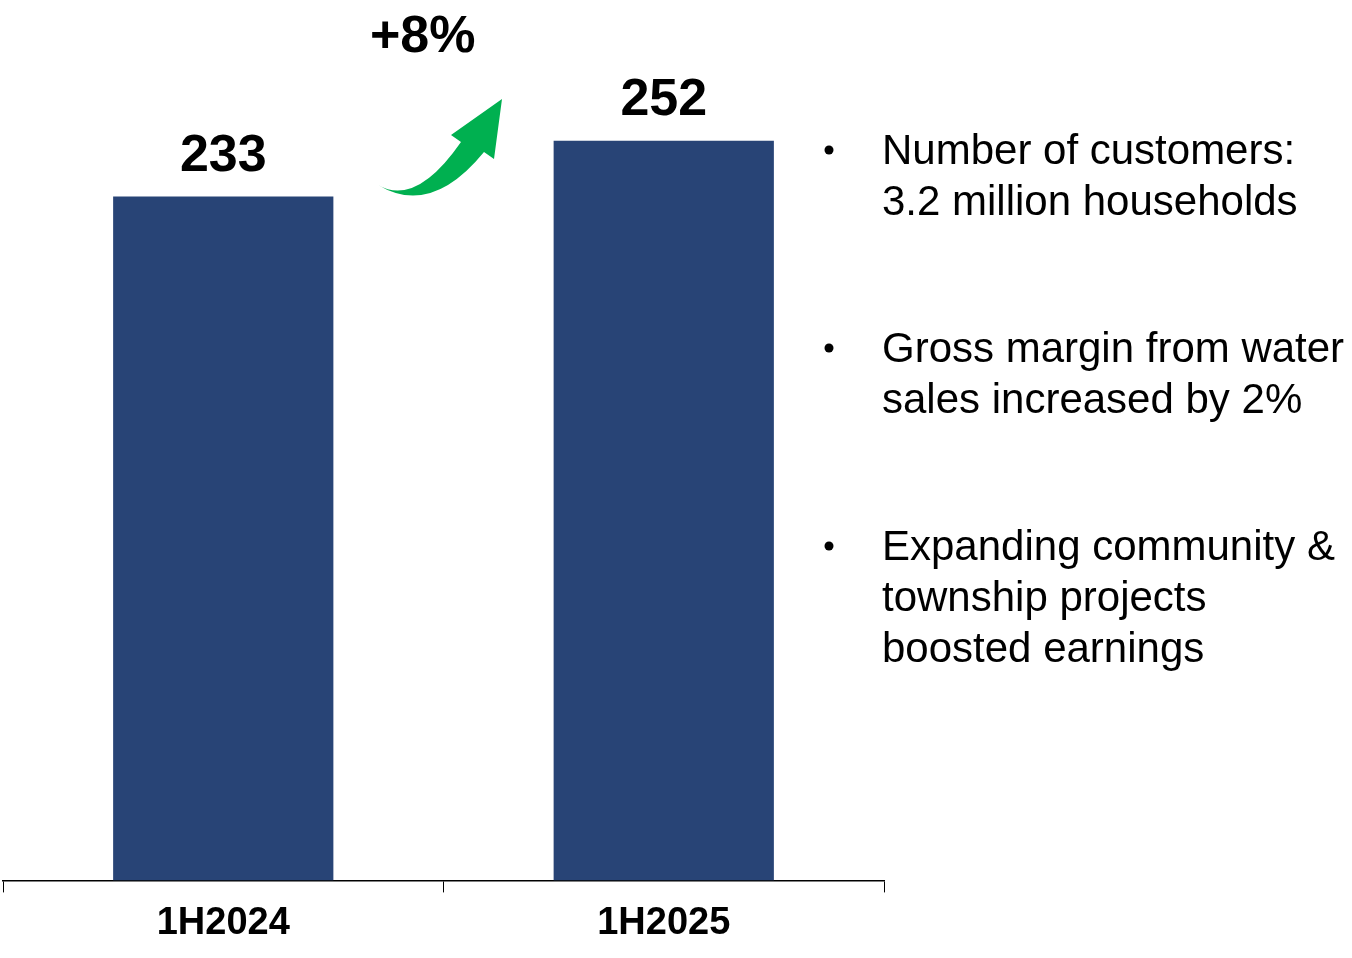  What do you see at coordinates (664, 97) in the screenshot?
I see `data-label: 252` at bounding box center [664, 97].